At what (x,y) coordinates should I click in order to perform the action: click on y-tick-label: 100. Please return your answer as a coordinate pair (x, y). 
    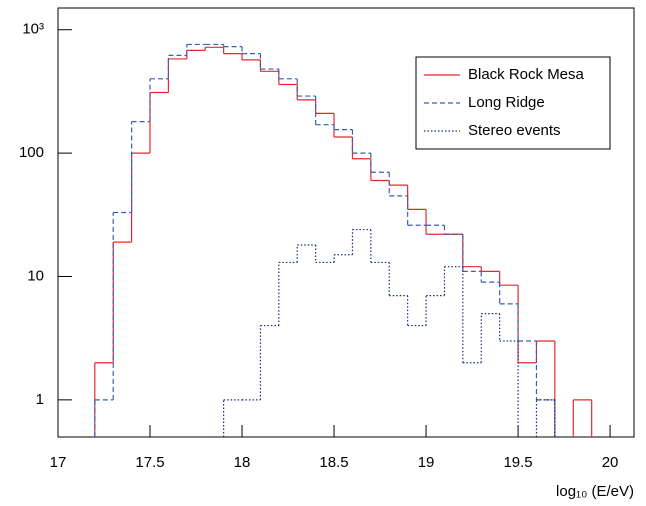
    Looking at the image, I should click on (31, 152).